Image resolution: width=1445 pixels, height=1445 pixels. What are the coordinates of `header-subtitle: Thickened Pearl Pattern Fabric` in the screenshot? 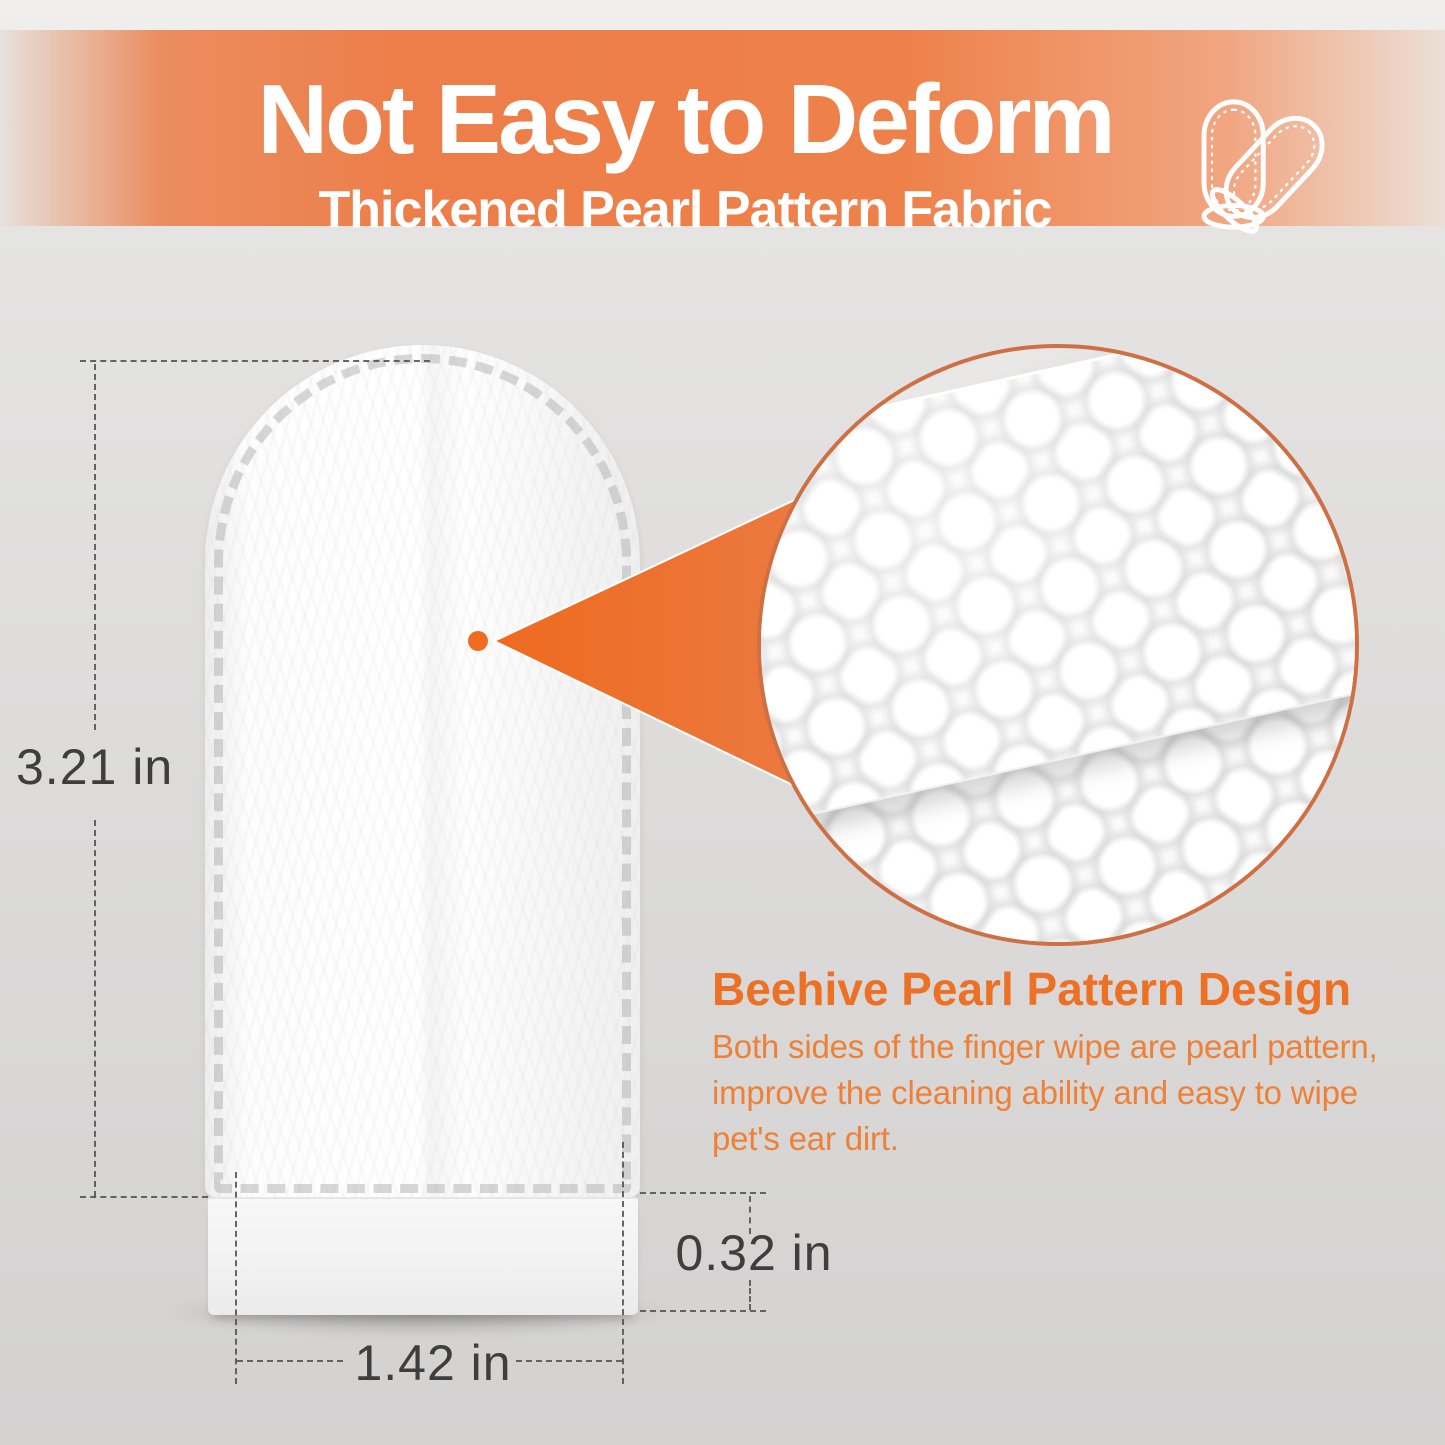 It's located at (685, 210).